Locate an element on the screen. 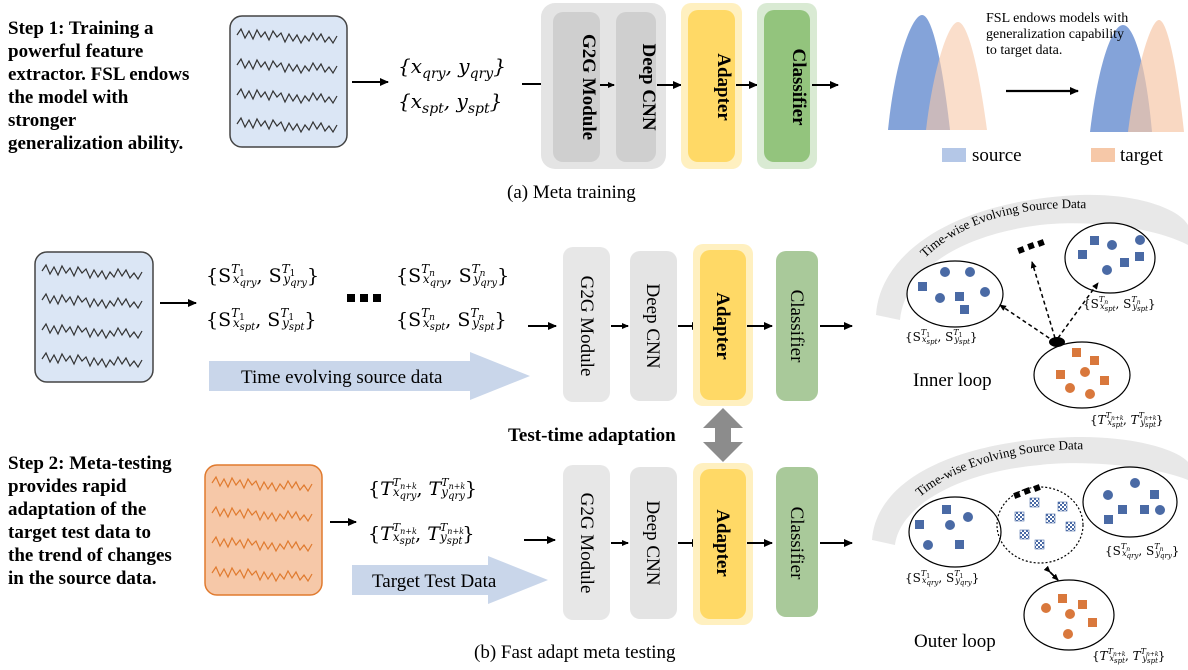 This screenshot has width=1188, height=670. dots-t1-outer is located at coordinates (944, 527).